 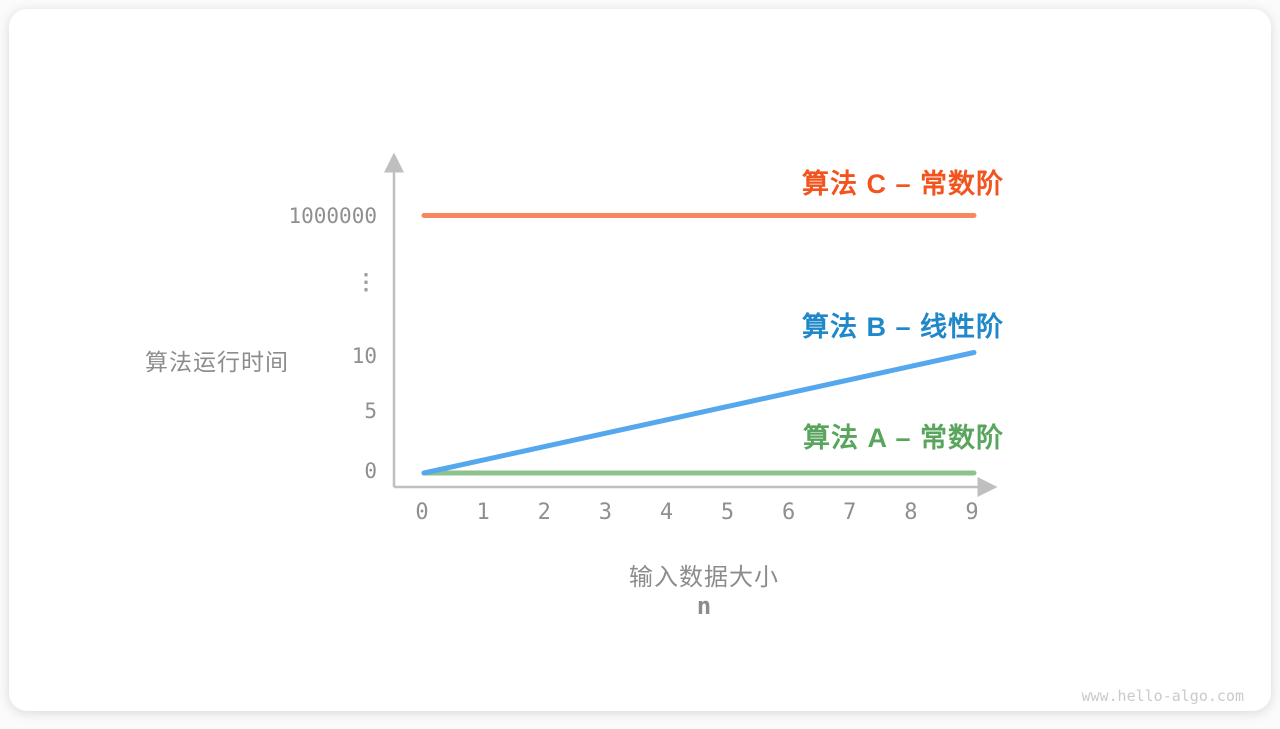 What do you see at coordinates (902, 327) in the screenshot?
I see `series-label-b: 算法 B – 线性阶` at bounding box center [902, 327].